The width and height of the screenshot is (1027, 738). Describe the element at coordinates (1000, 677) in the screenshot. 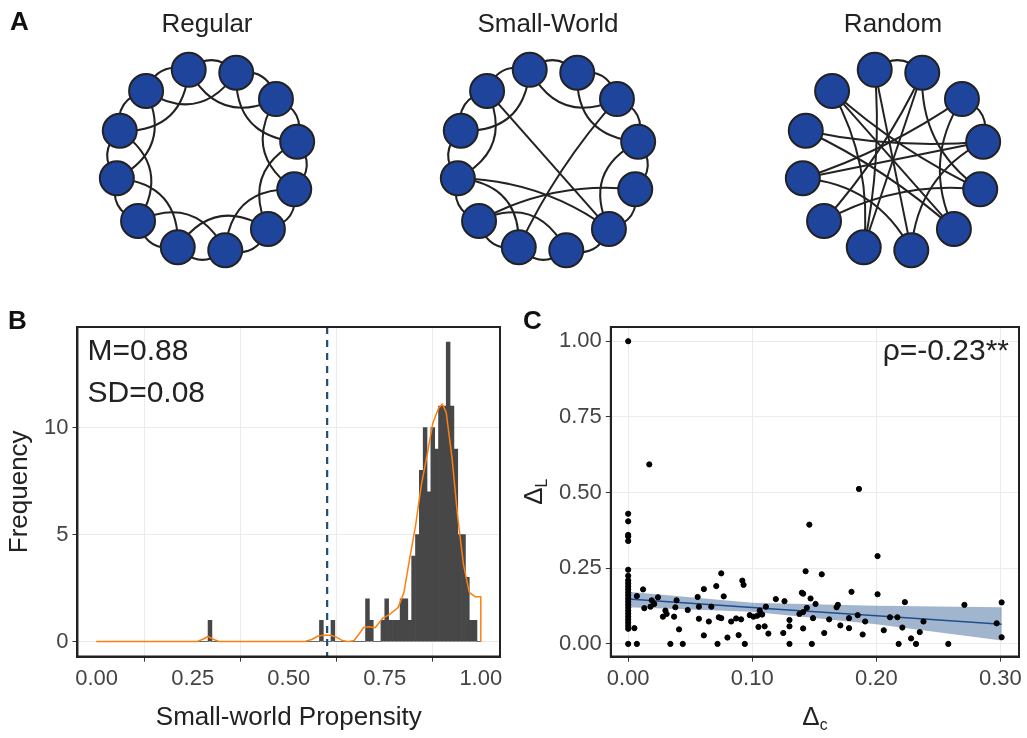

I see `x-tick-label: 0.30` at that location.